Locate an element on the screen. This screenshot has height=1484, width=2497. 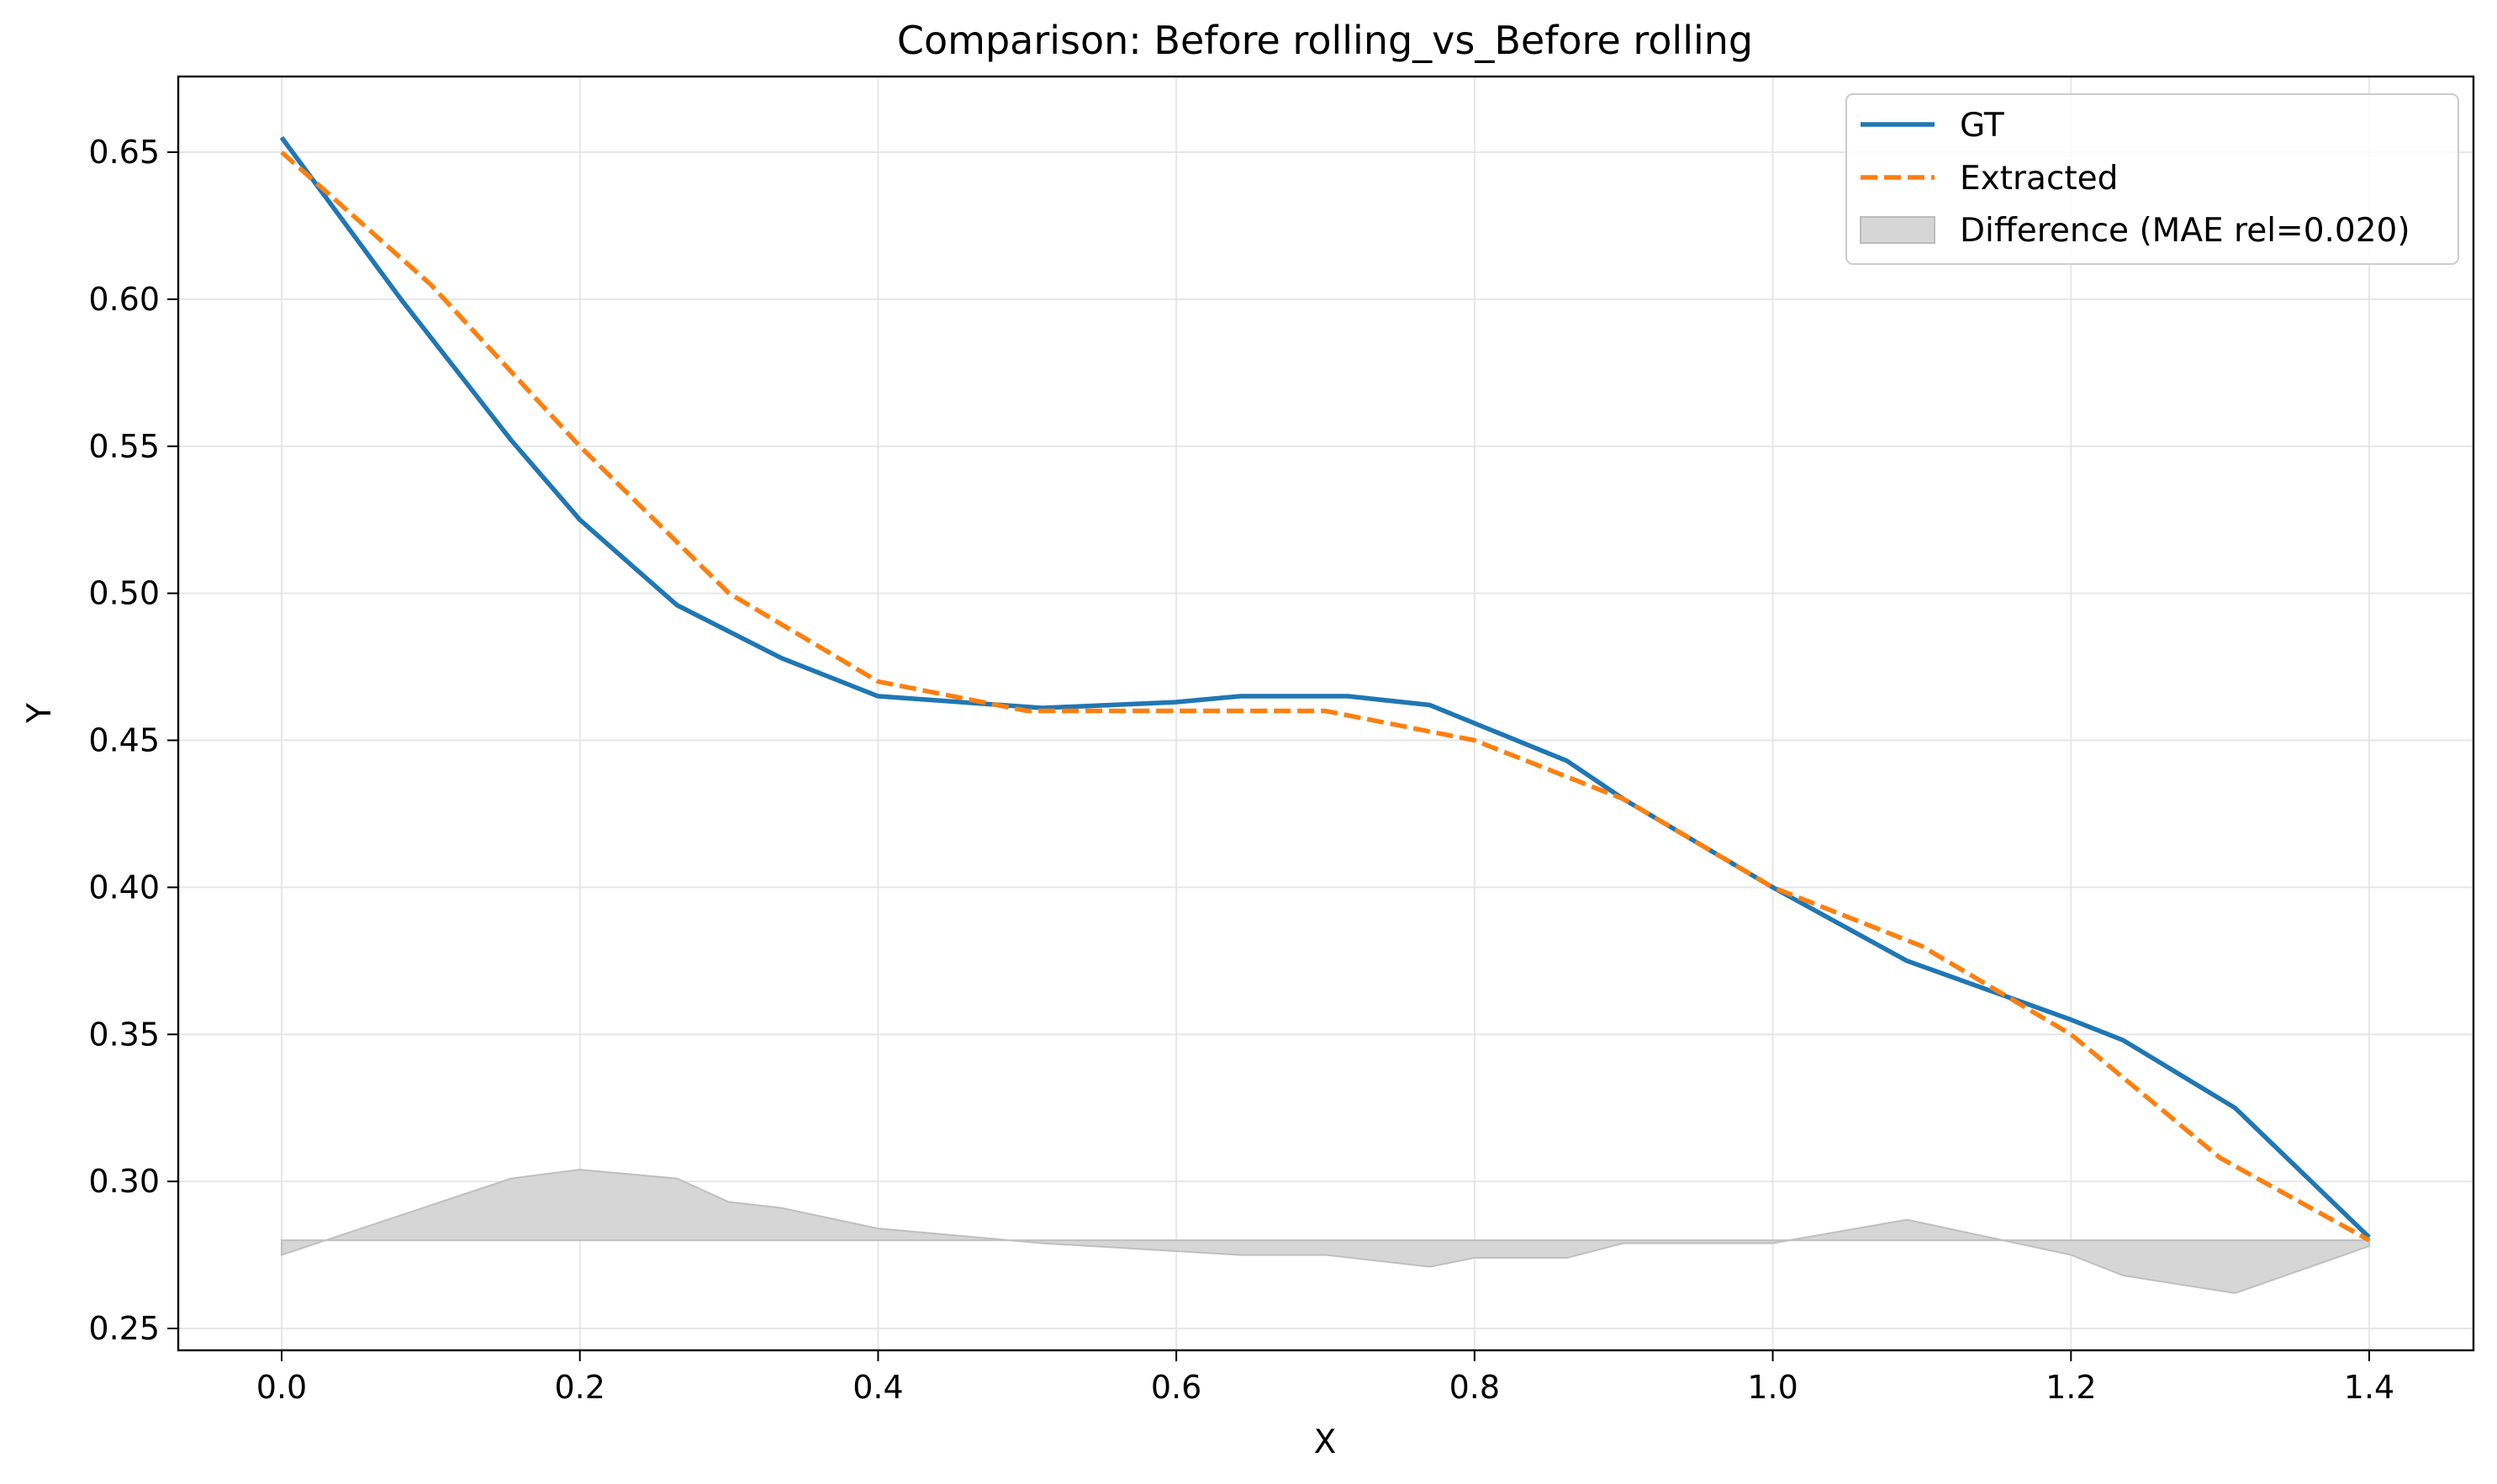
x-tick-label: 0.8 is located at coordinates (1474, 1387).